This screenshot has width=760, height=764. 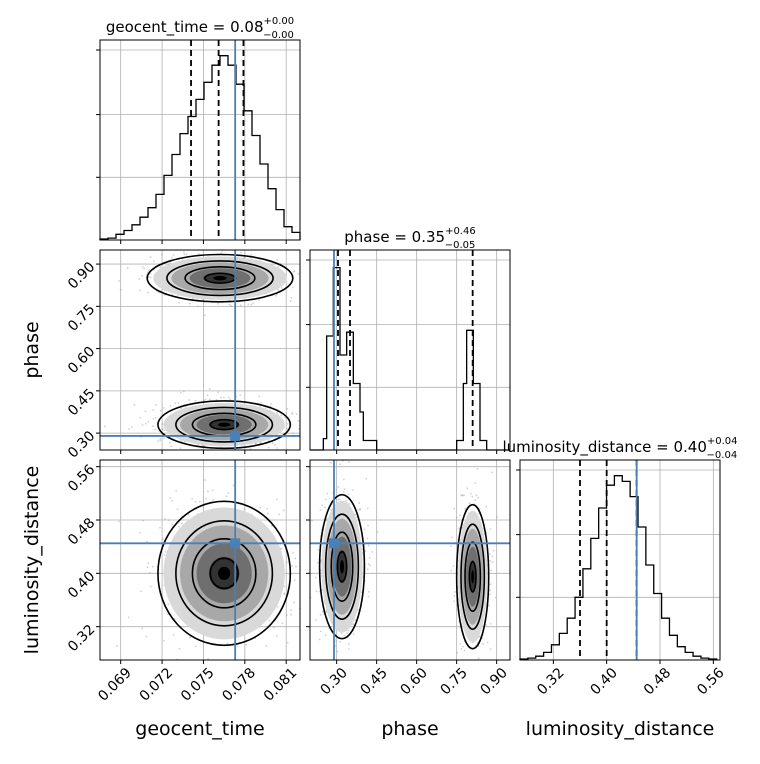 What do you see at coordinates (604, 447) in the screenshot?
I see `hist-luminosity_distance-title-base: luminosity_distance = 0.40` at bounding box center [604, 447].